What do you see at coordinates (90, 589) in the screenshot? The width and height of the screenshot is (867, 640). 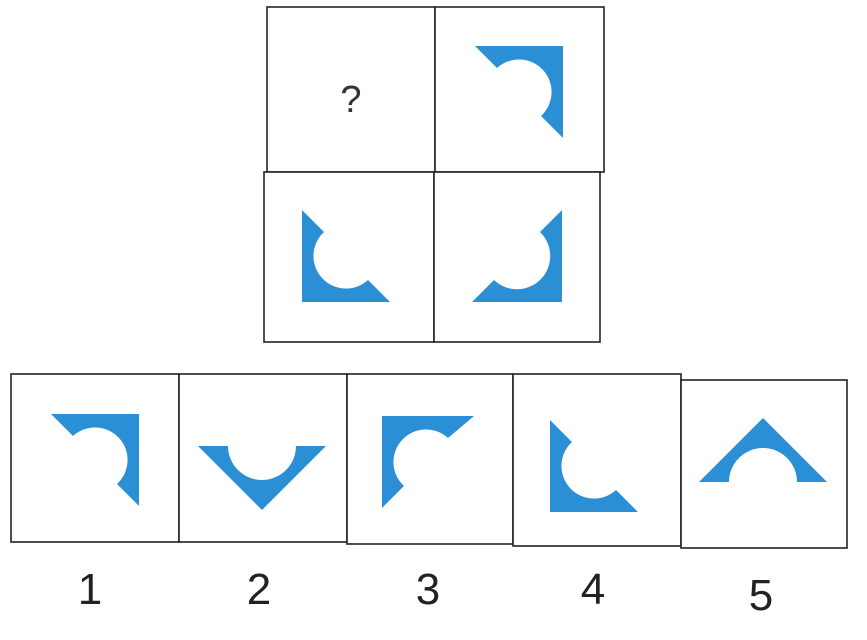 I see `option-label-1: 1` at bounding box center [90, 589].